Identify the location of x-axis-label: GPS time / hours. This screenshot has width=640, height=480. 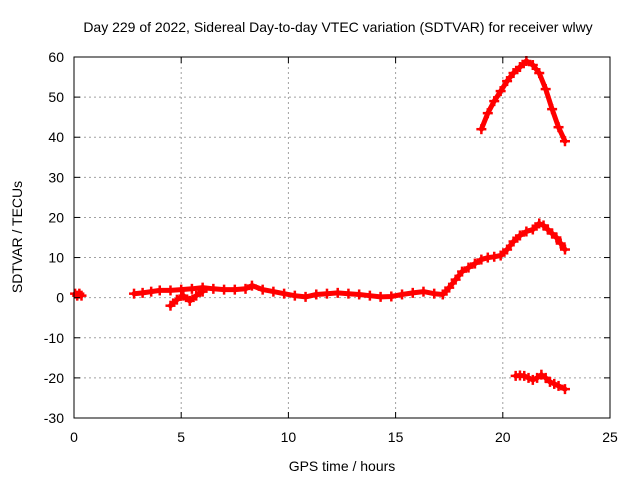
(342, 466).